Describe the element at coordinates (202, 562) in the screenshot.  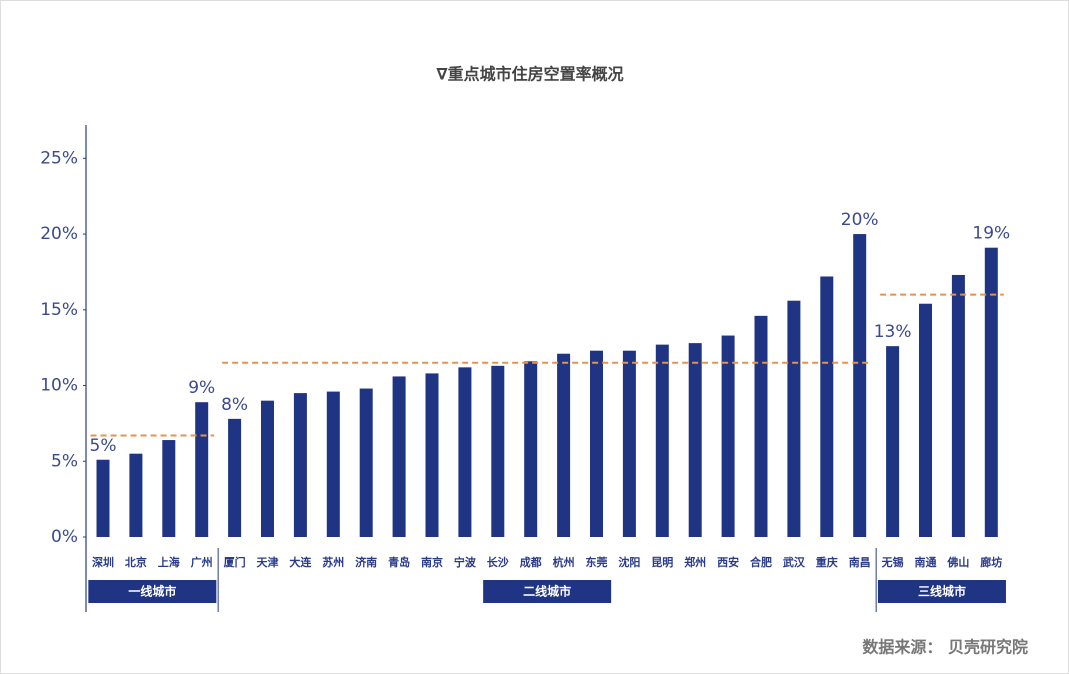
I see `x-tick-label: 广州` at that location.